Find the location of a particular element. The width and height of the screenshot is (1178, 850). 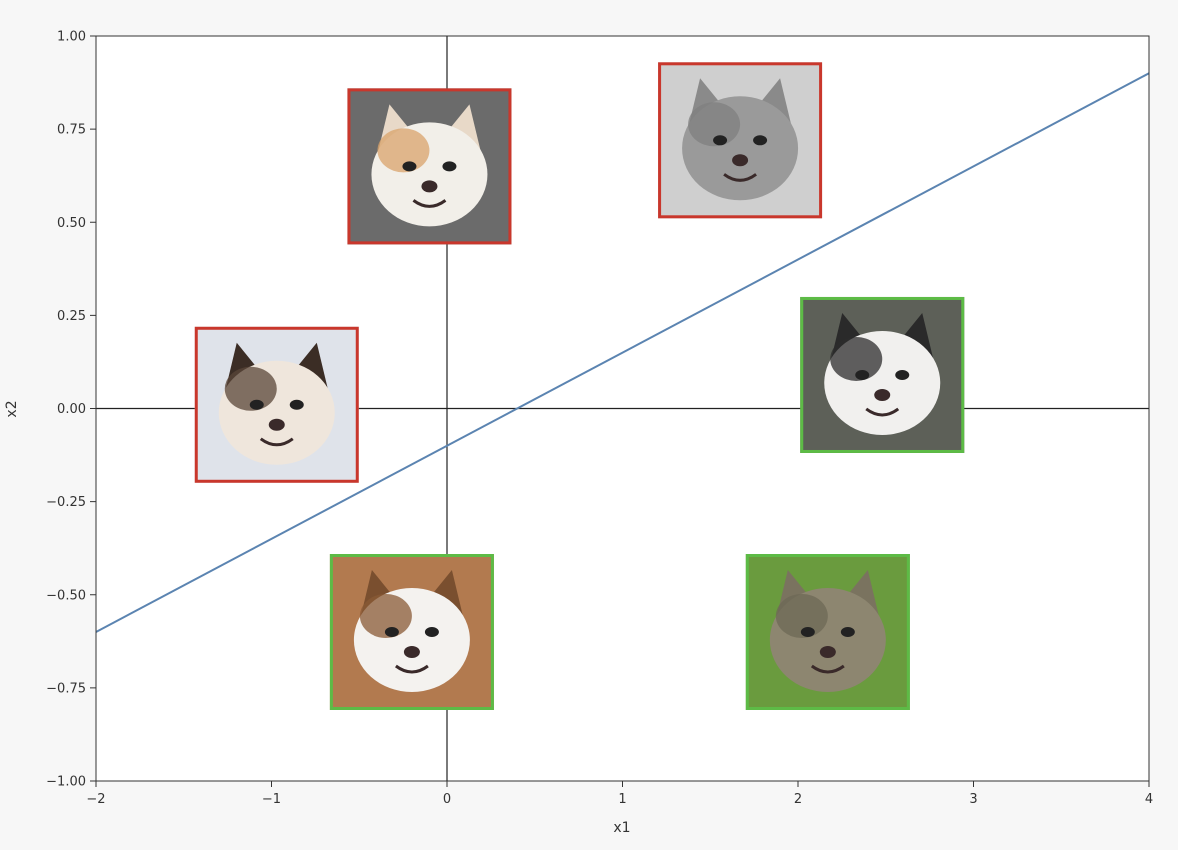

x-tick-label: 2 is located at coordinates (798, 799).